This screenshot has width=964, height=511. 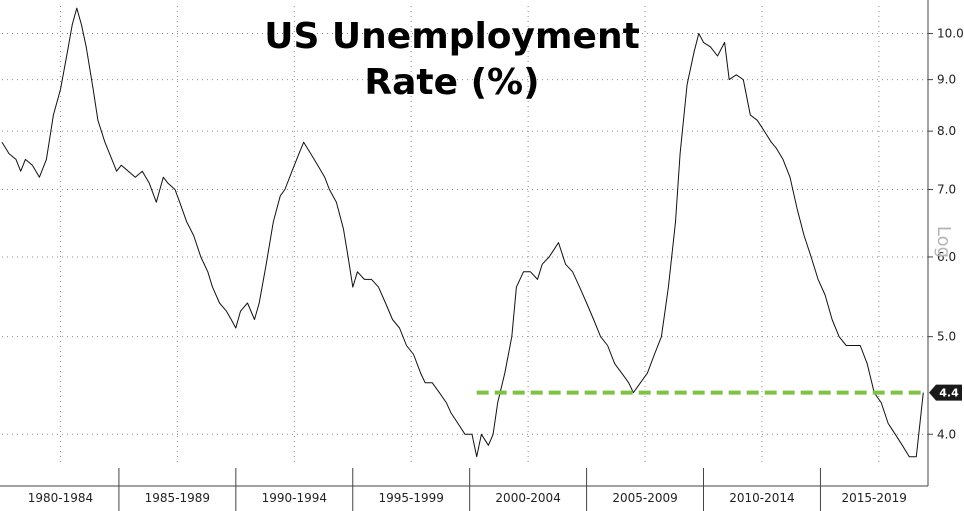 What do you see at coordinates (411, 498) in the screenshot?
I see `x-tick-label: 1995-1999` at bounding box center [411, 498].